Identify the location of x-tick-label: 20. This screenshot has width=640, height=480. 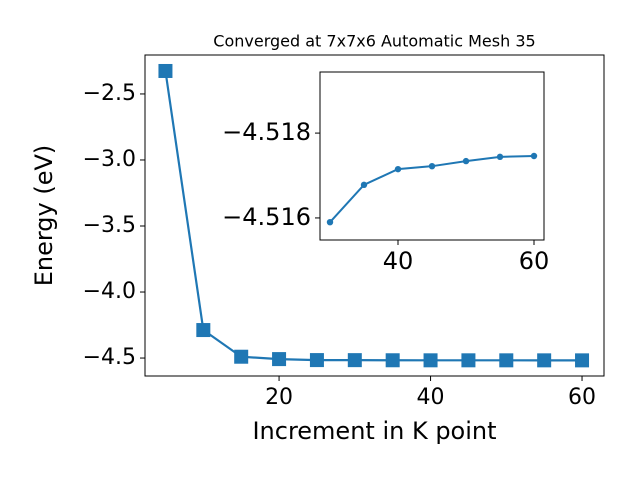
(279, 397).